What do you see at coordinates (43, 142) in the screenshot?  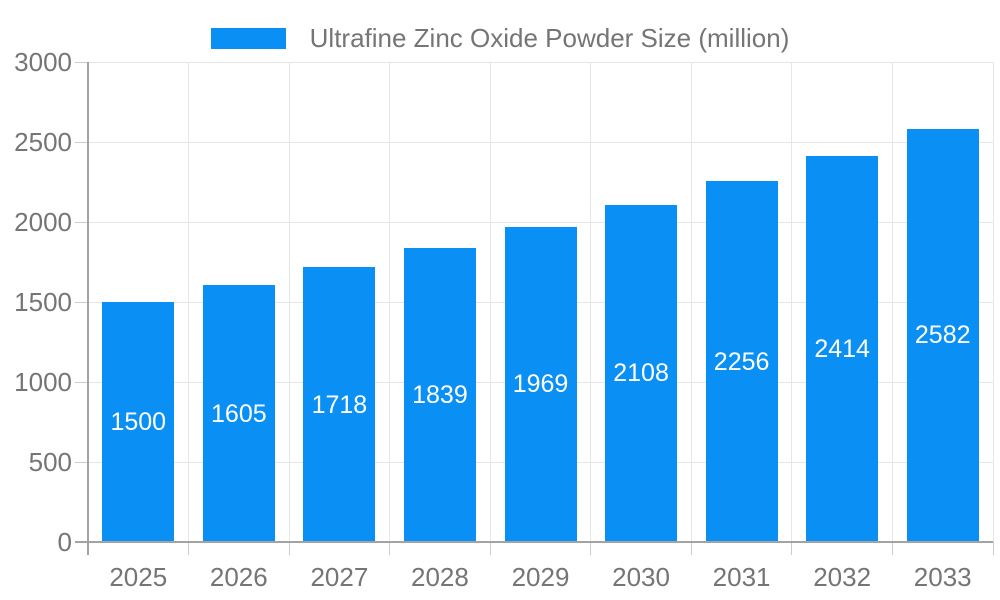 I see `y-axis-label: 2500` at bounding box center [43, 142].